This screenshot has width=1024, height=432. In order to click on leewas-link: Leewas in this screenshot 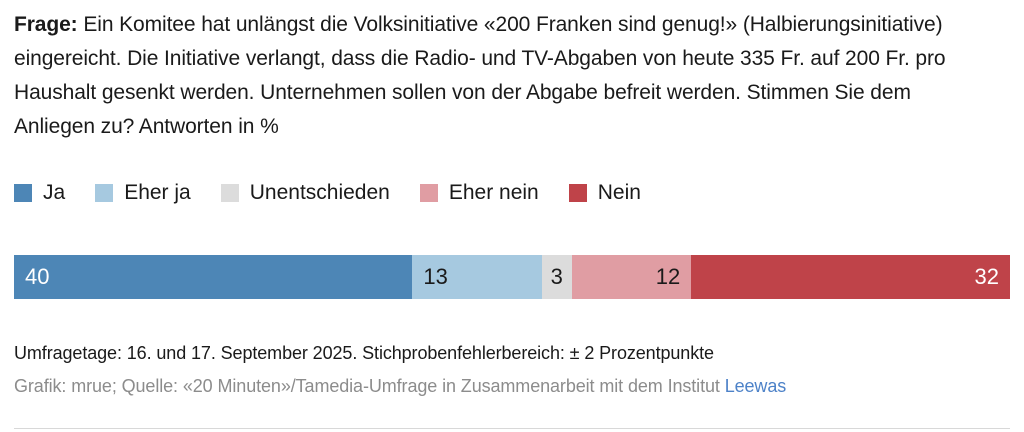, I will do `click(755, 386)`.